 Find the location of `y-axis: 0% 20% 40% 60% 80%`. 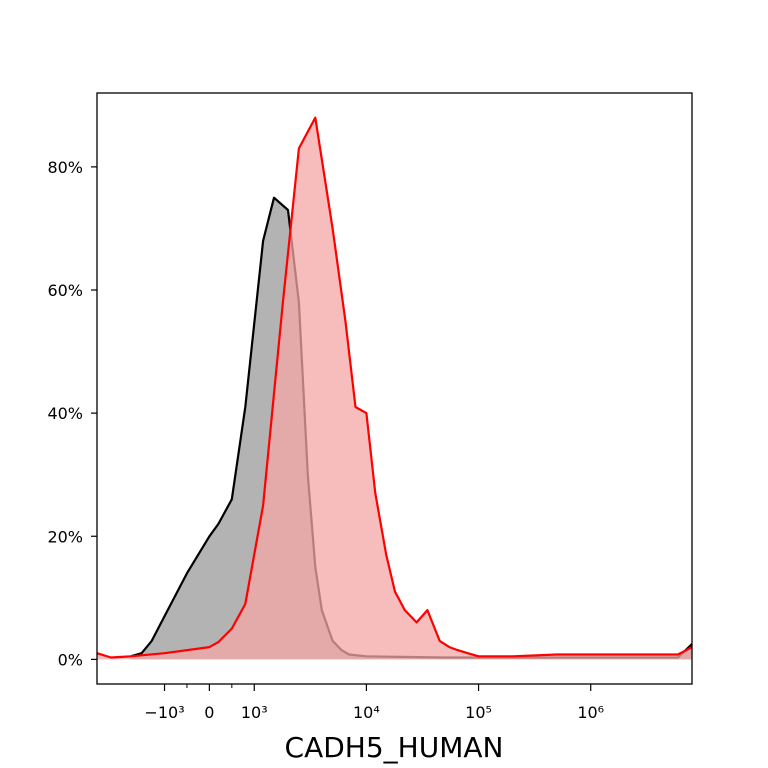

y-axis: 0% 20% 40% 60% 80% is located at coordinates (72, 413).